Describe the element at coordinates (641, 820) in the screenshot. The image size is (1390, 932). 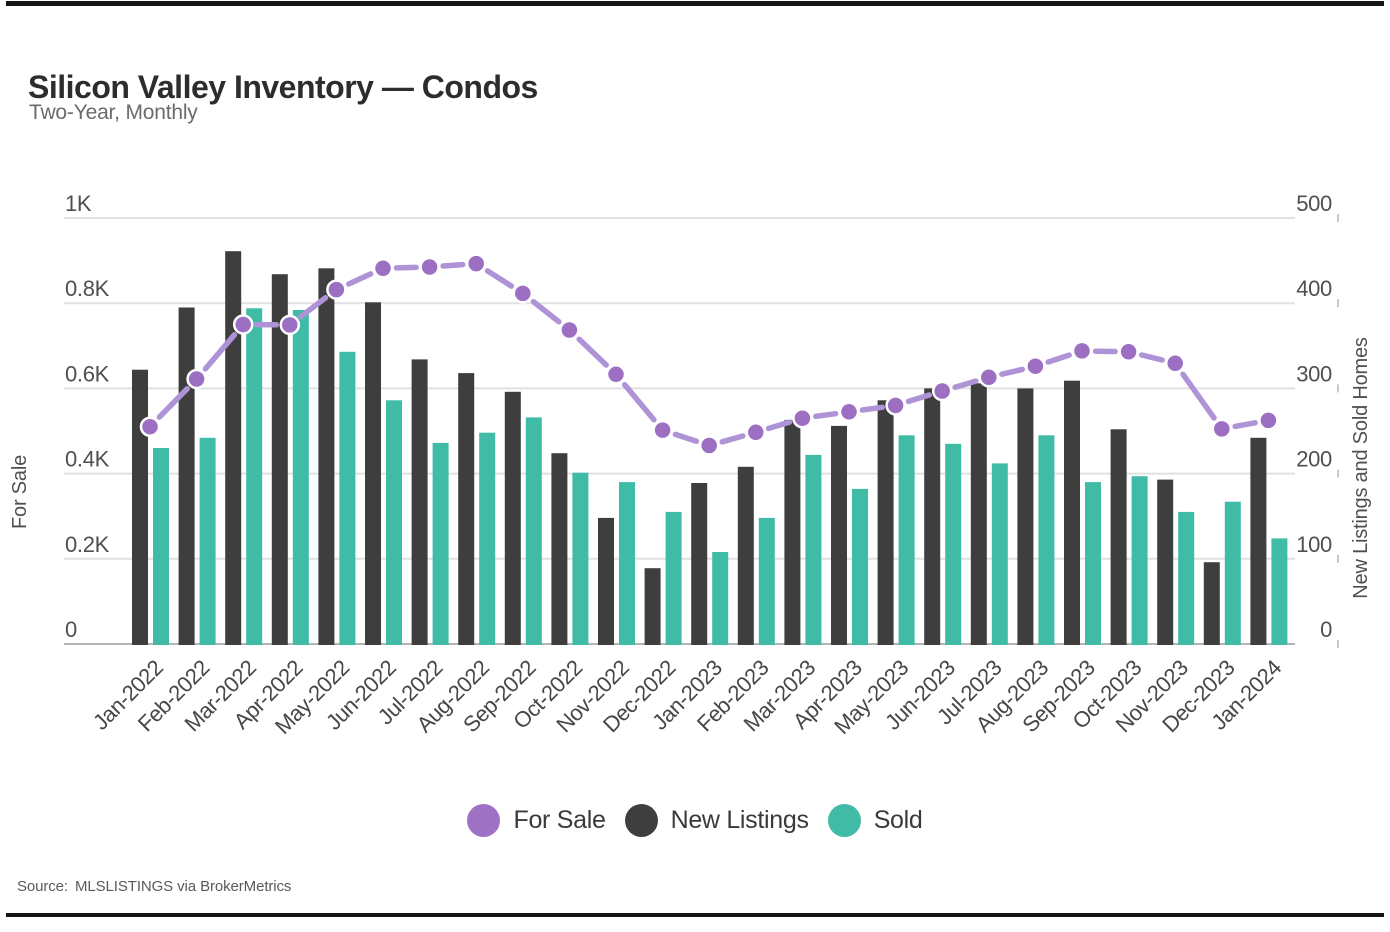
I see `legend-swatch-new-listings-icon` at that location.